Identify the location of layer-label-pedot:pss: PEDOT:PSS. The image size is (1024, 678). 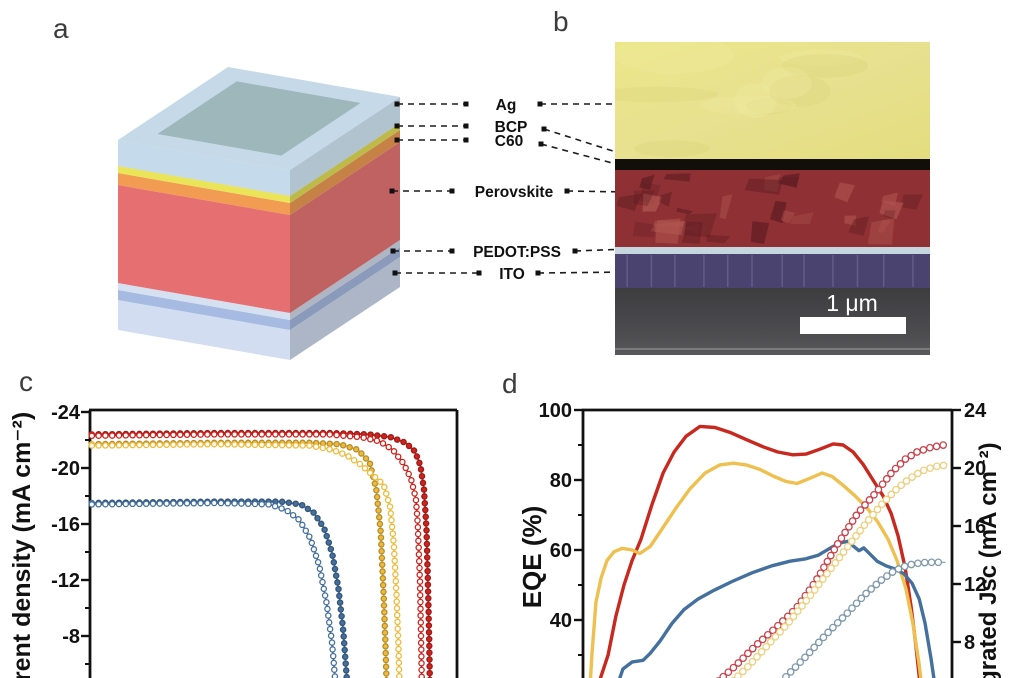
(517, 252).